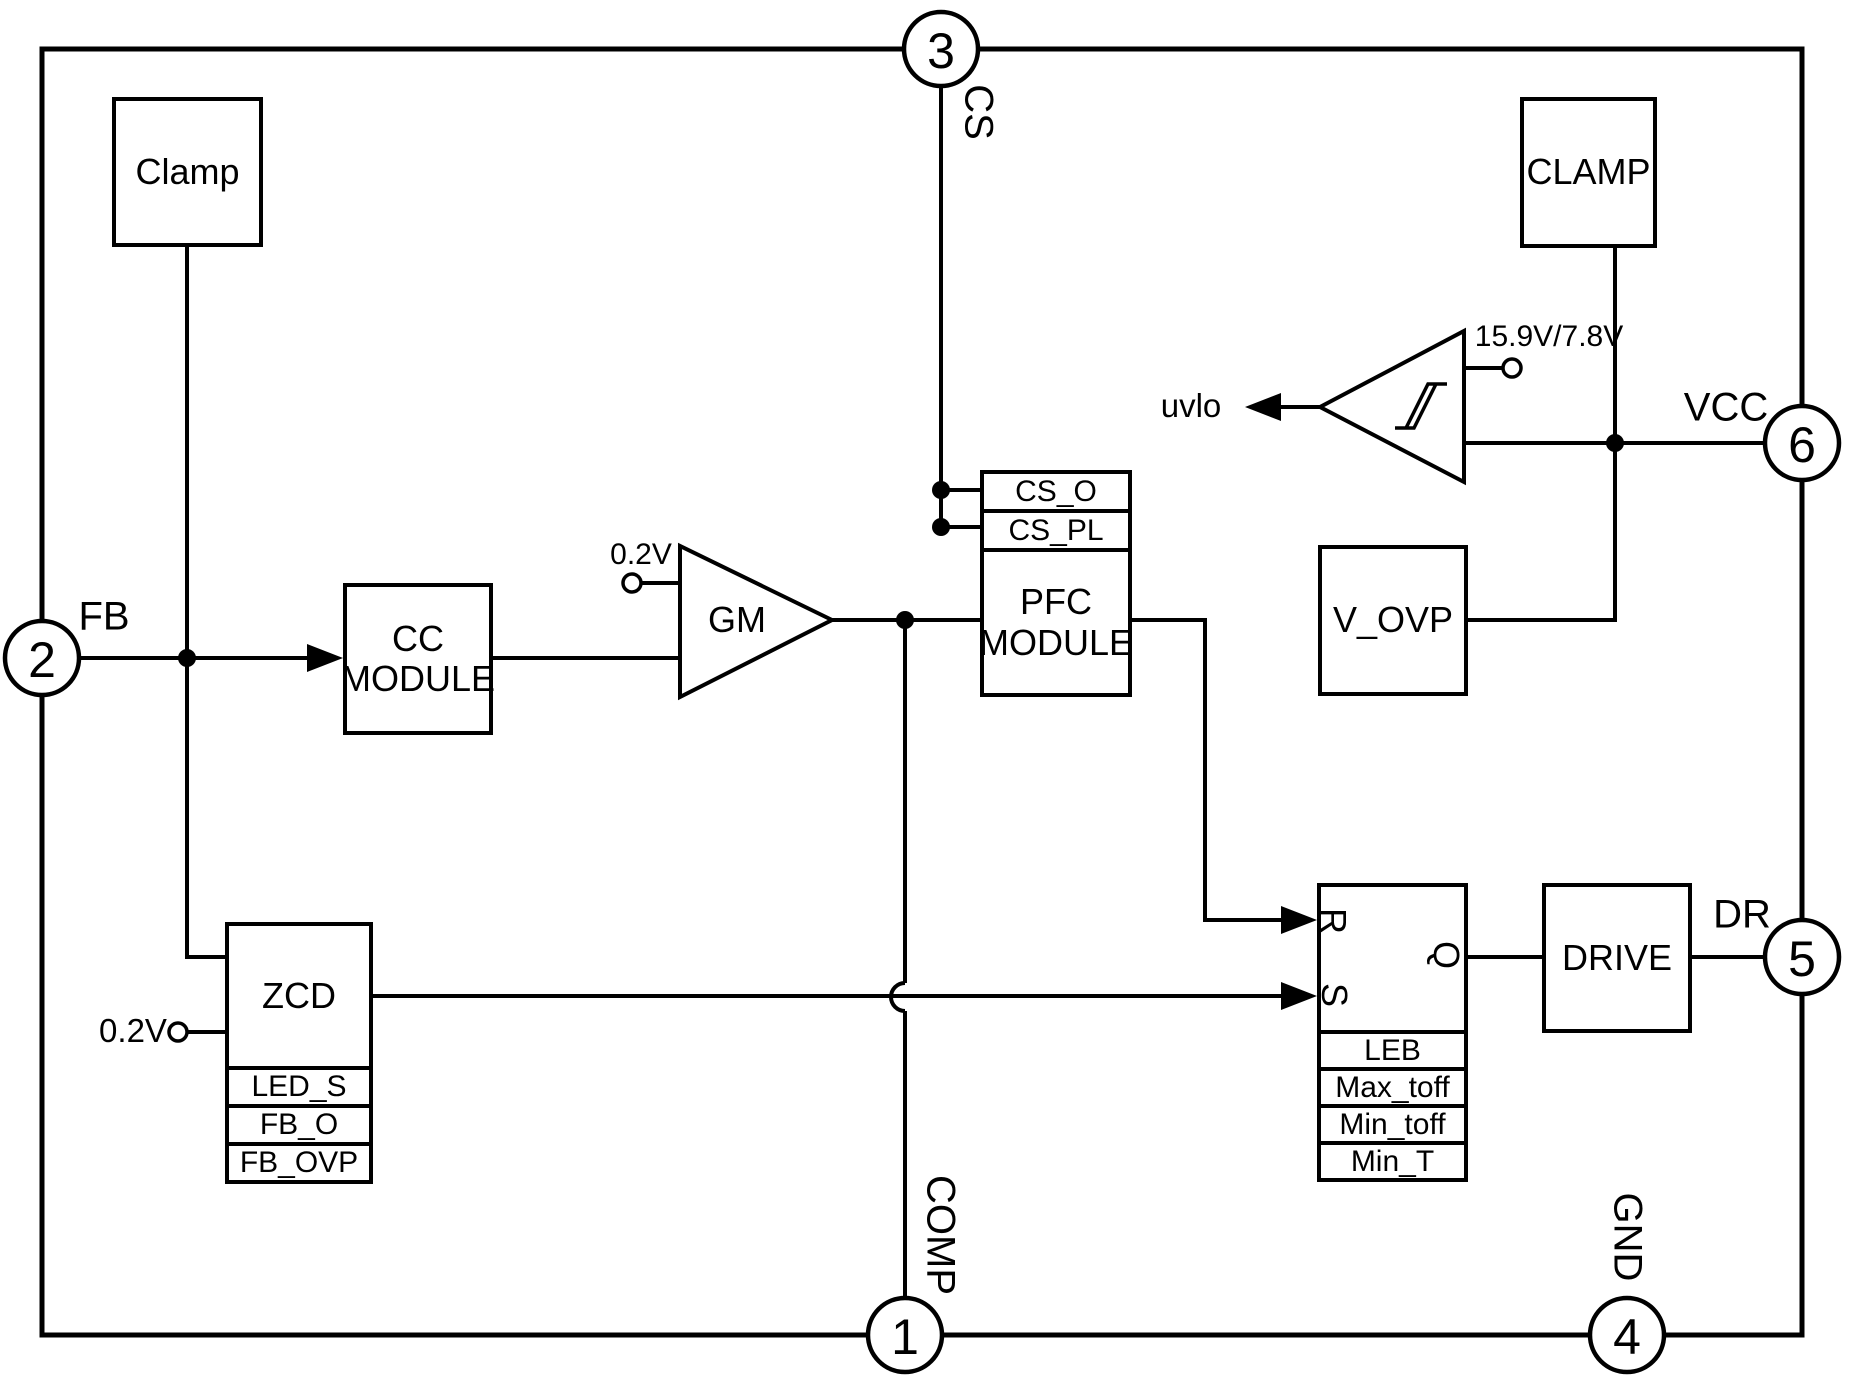  I want to click on pin-5-circle, so click(1802, 957).